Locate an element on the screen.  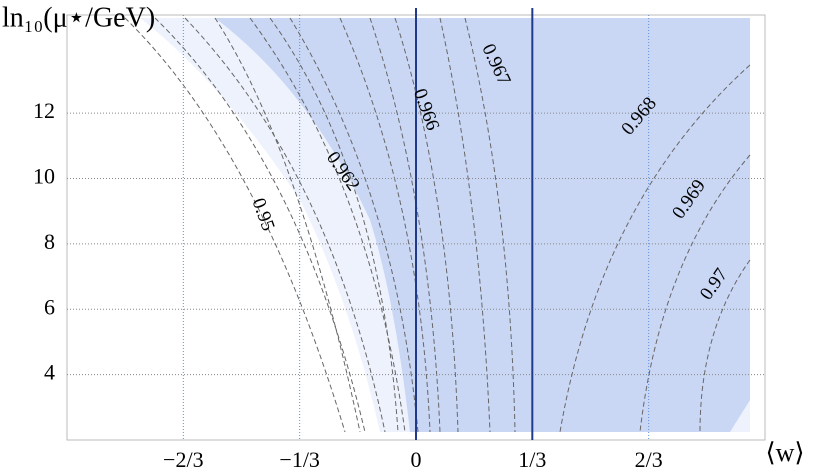
x-tick-label: 0 is located at coordinates (416, 459).